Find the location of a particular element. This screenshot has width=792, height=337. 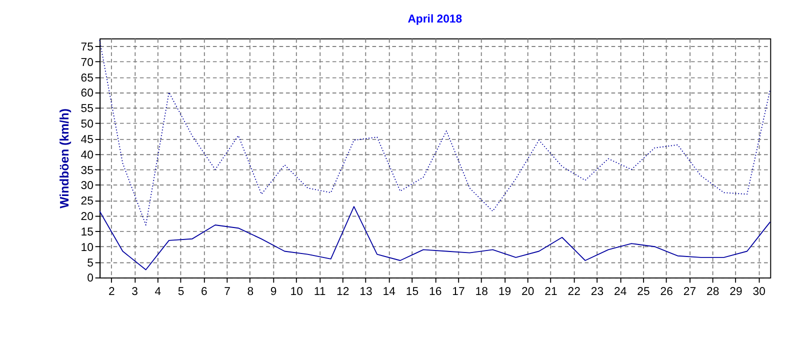

x-tick-label: 24 is located at coordinates (620, 292).